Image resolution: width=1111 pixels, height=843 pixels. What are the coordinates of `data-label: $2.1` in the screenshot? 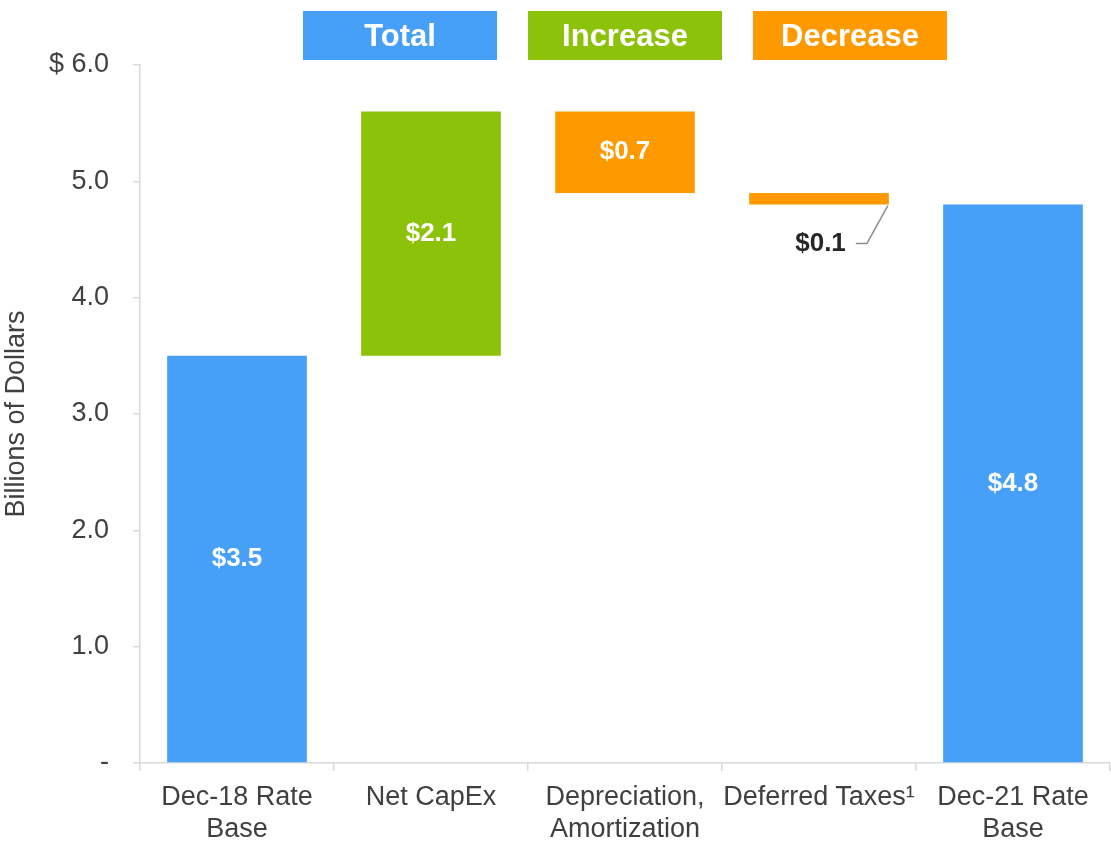 It's located at (431, 231).